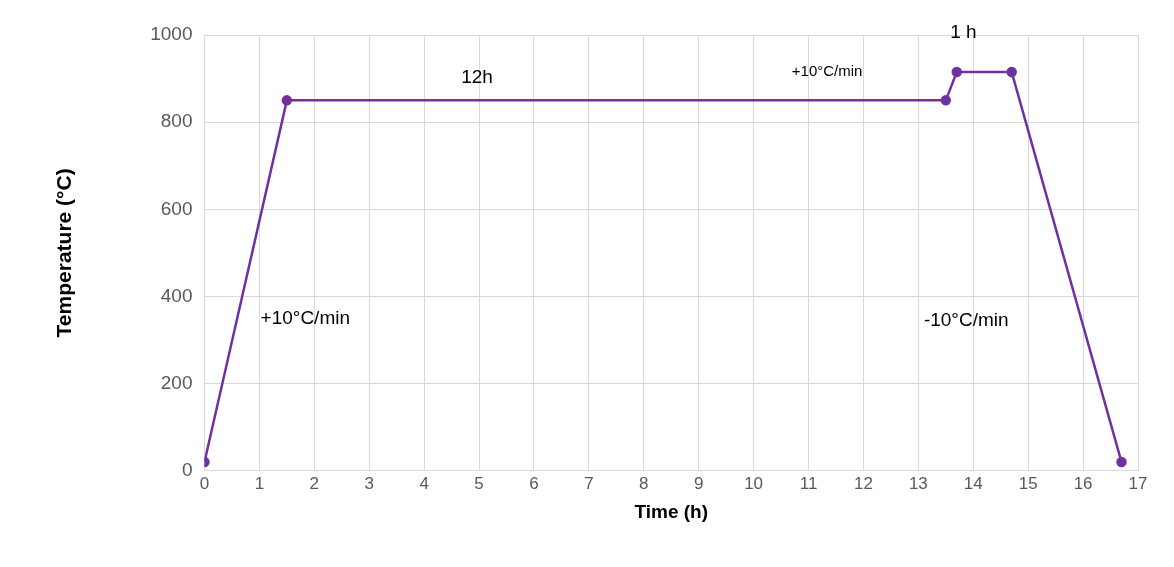 The image size is (1174, 567). What do you see at coordinates (534, 483) in the screenshot?
I see `x-tick-label: 6` at bounding box center [534, 483].